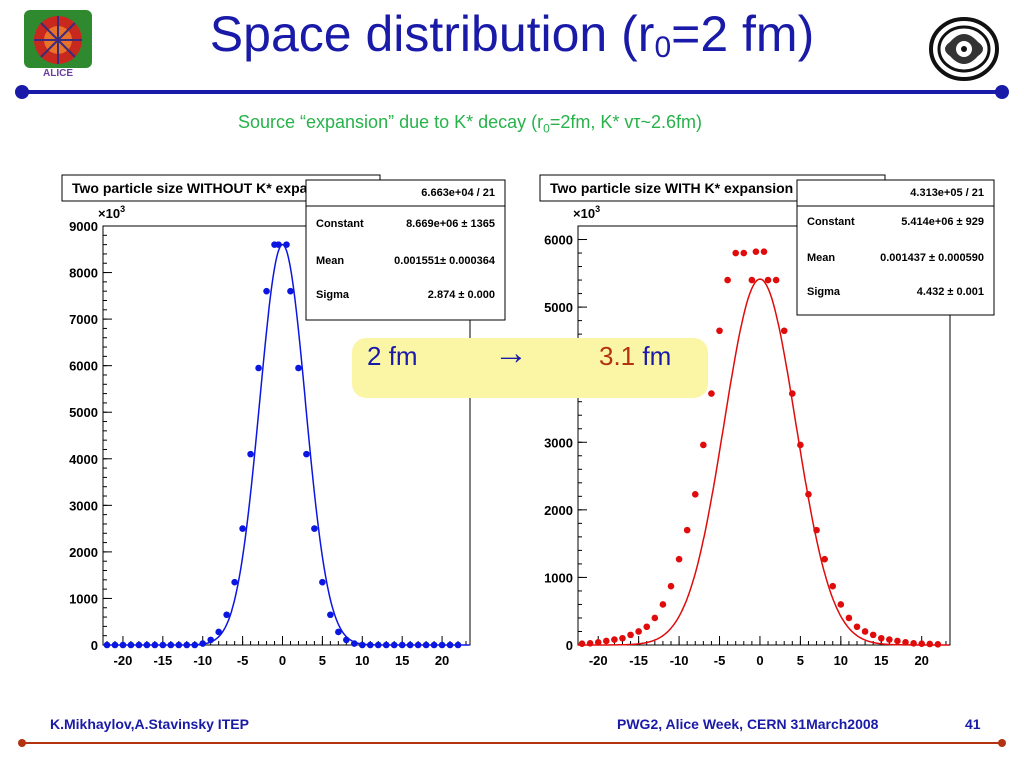 This screenshot has height=768, width=1024. What do you see at coordinates (374, 356) in the screenshot?
I see `from-value: 2` at bounding box center [374, 356].